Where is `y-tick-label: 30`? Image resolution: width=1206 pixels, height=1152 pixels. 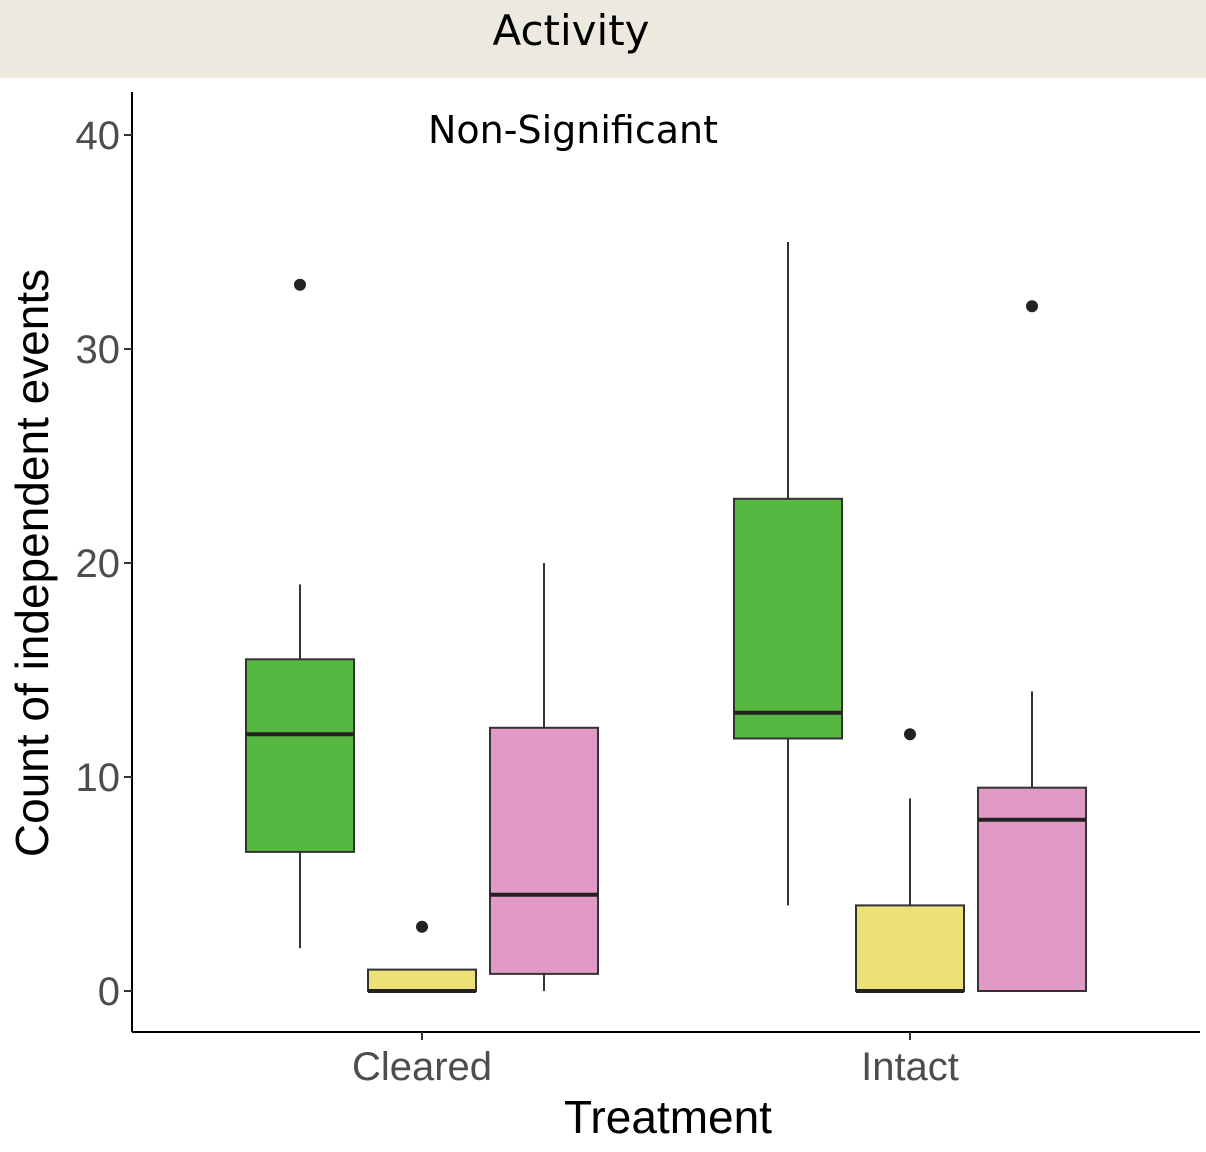
y-tick-label: 30 is located at coordinates (98, 350).